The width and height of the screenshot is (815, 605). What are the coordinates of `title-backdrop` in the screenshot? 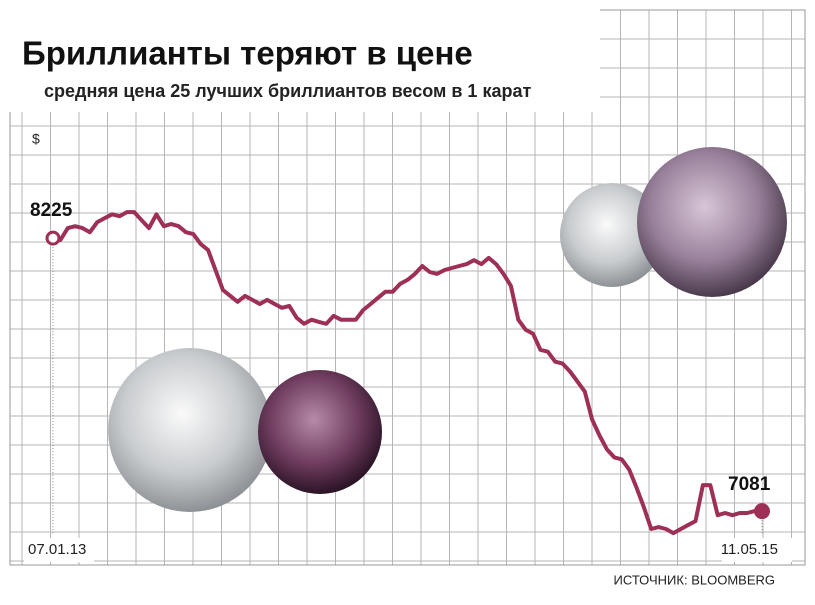 It's located at (300, 56).